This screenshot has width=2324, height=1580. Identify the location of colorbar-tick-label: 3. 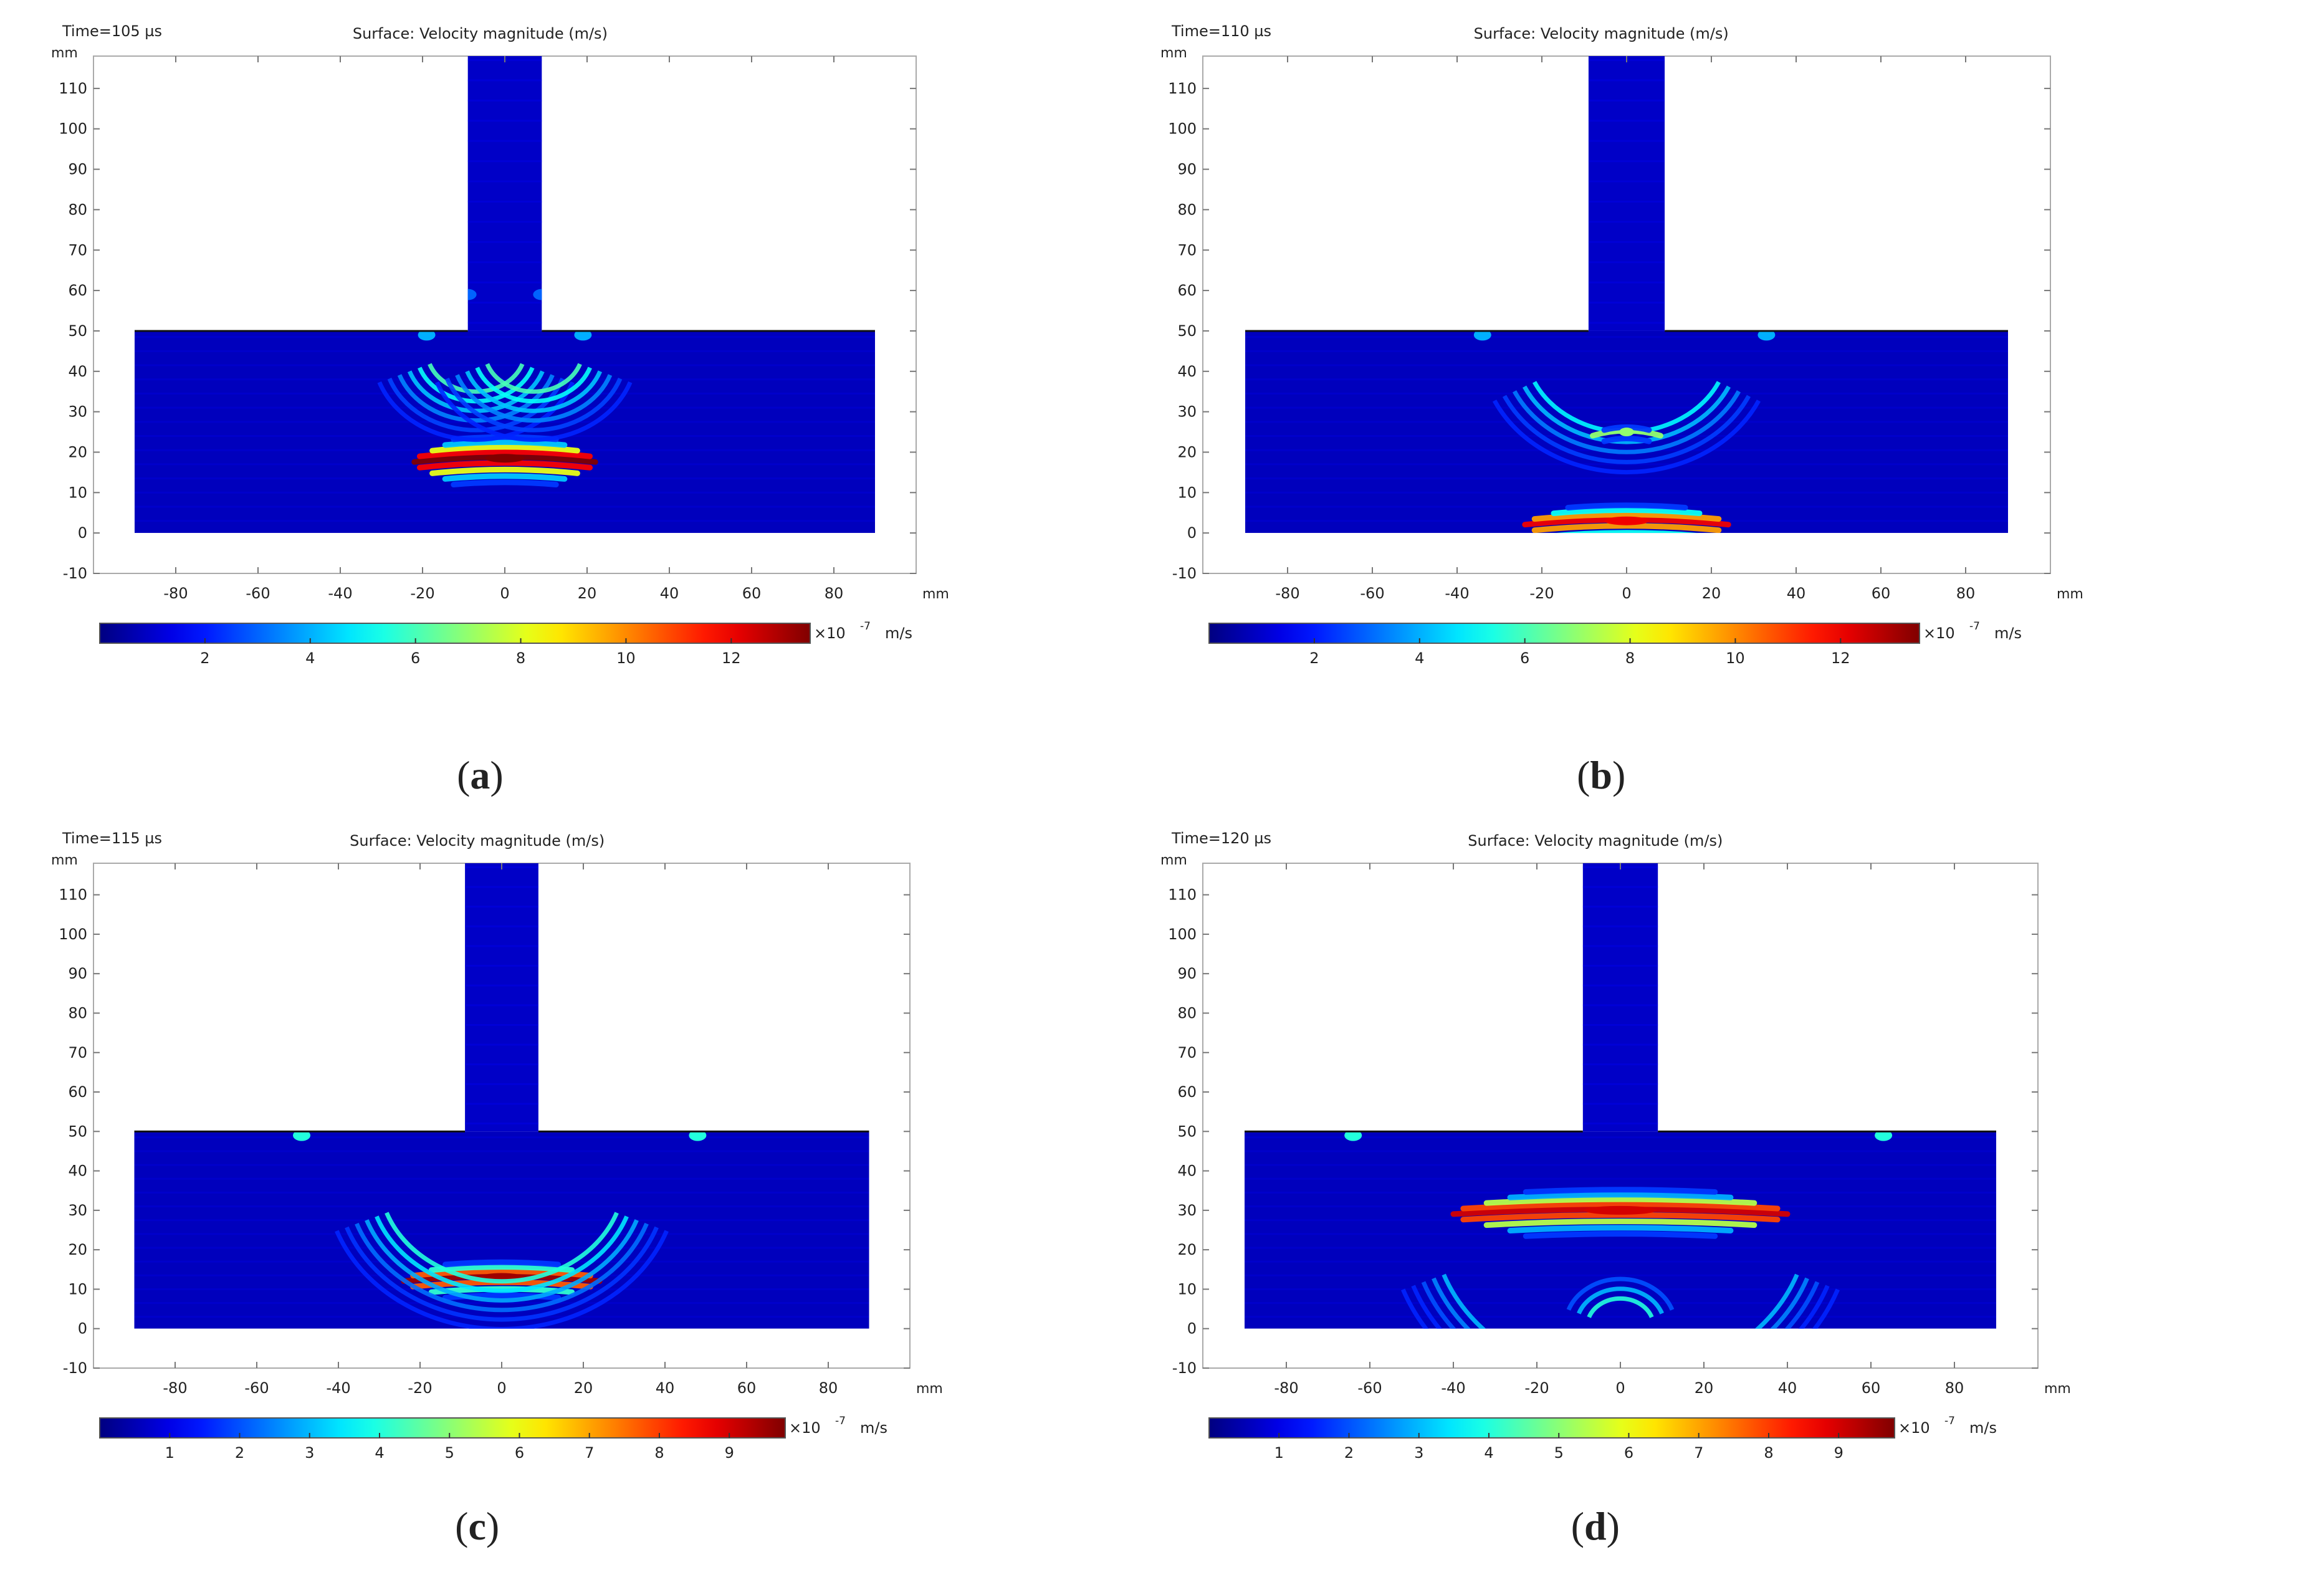
(309, 1453).